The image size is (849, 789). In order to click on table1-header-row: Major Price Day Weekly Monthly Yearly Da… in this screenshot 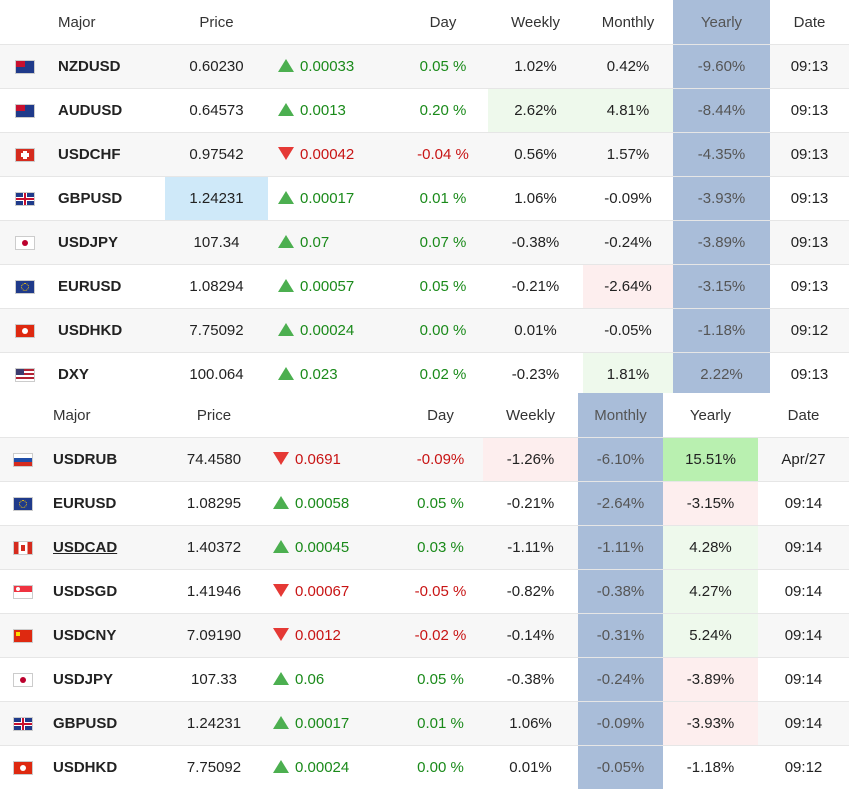, I will do `click(424, 22)`.